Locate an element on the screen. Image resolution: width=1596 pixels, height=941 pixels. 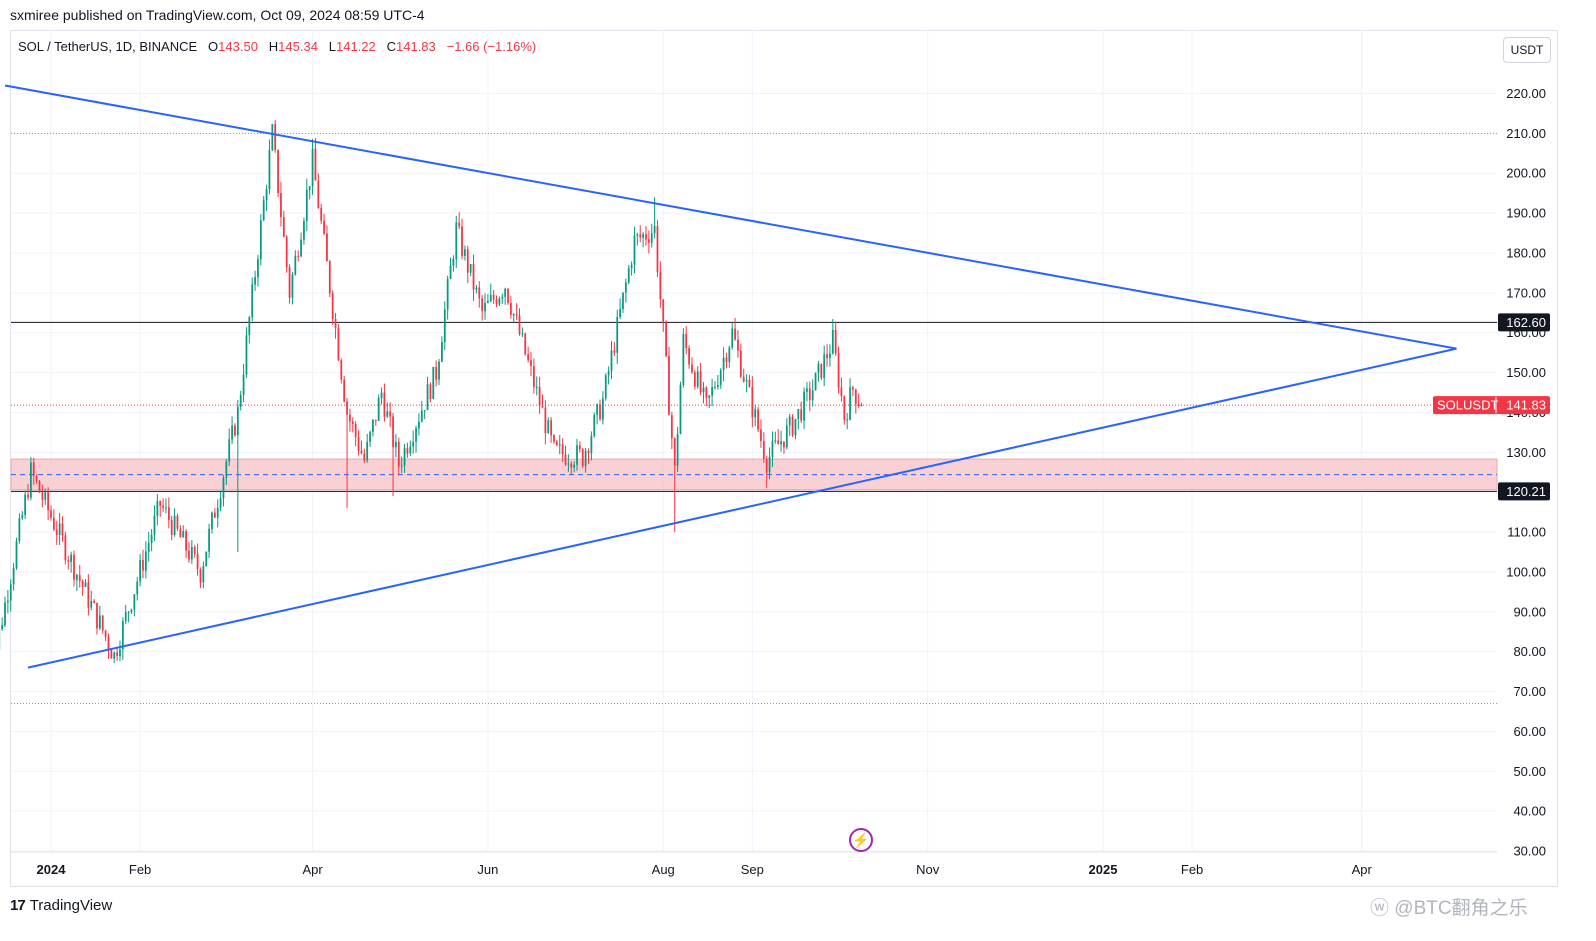
y-tick-label: 70.00 is located at coordinates (1529, 691).